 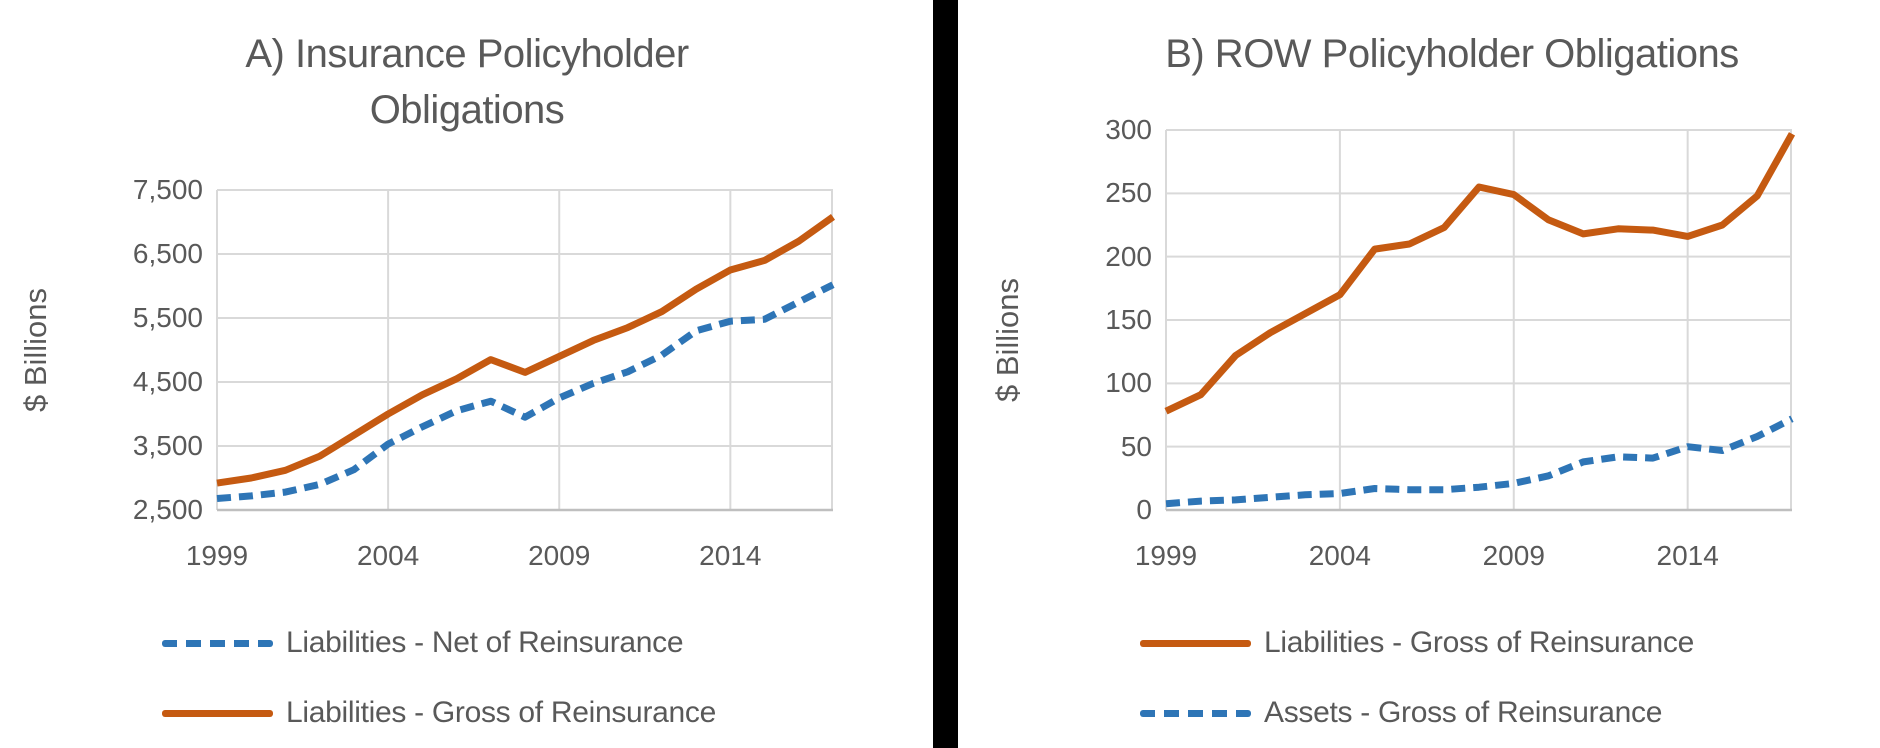 What do you see at coordinates (35, 350) in the screenshot?
I see `chart-a-y-axis-title: $ Billions` at bounding box center [35, 350].